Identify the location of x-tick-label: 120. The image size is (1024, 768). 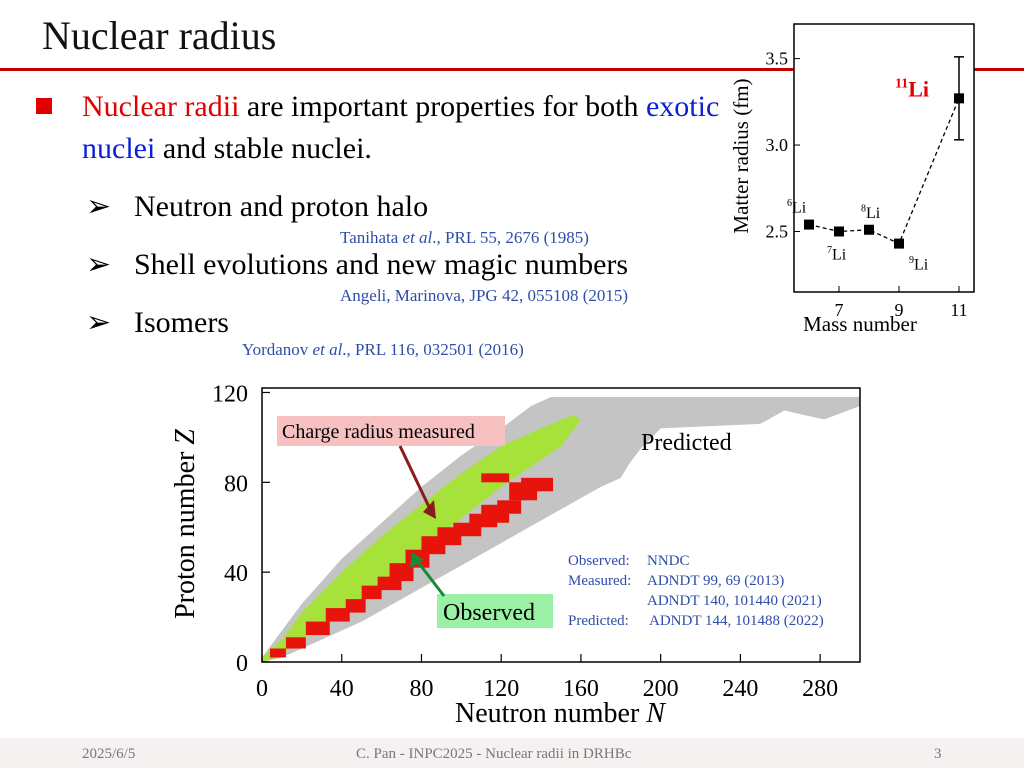
(501, 689).